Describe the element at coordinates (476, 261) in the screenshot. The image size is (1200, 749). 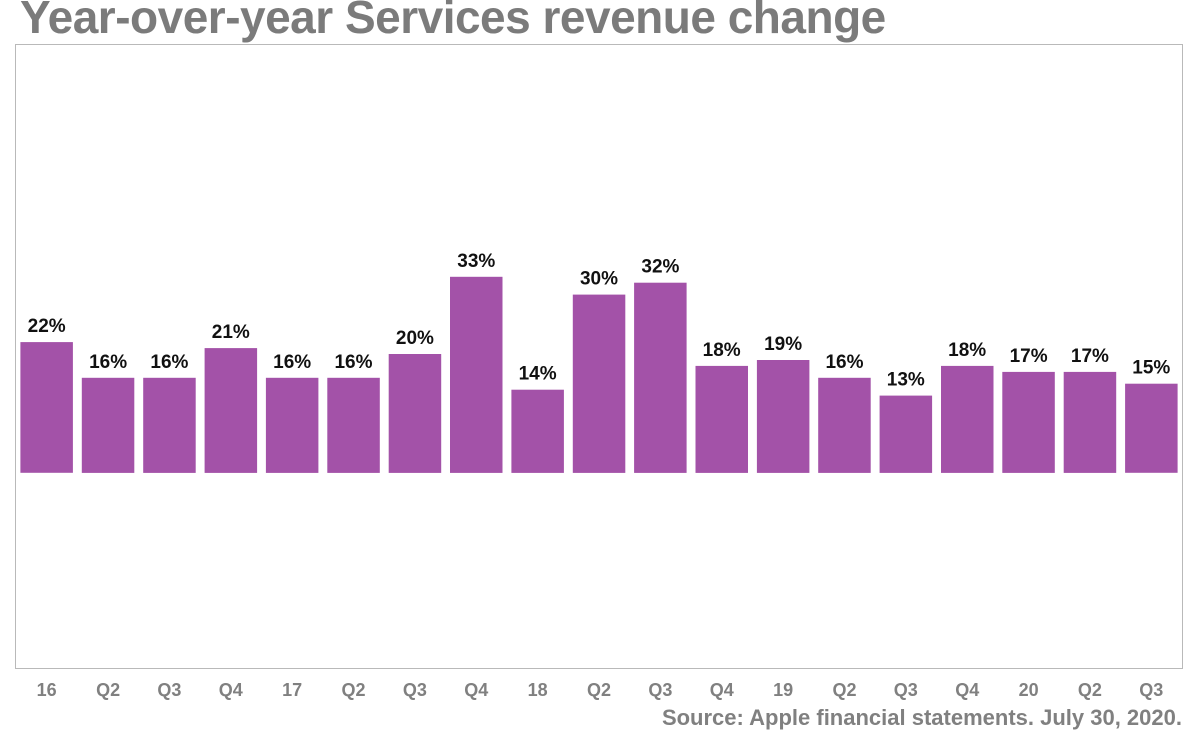
I see `bar-value-label: 33%` at that location.